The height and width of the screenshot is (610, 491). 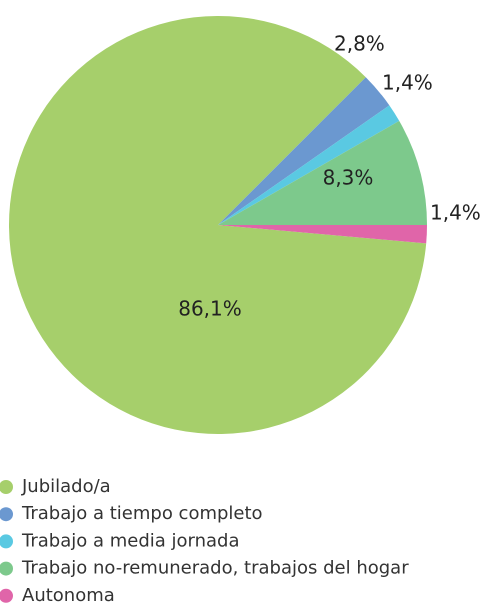 What do you see at coordinates (68, 595) in the screenshot?
I see `legend-label: Autonoma` at bounding box center [68, 595].